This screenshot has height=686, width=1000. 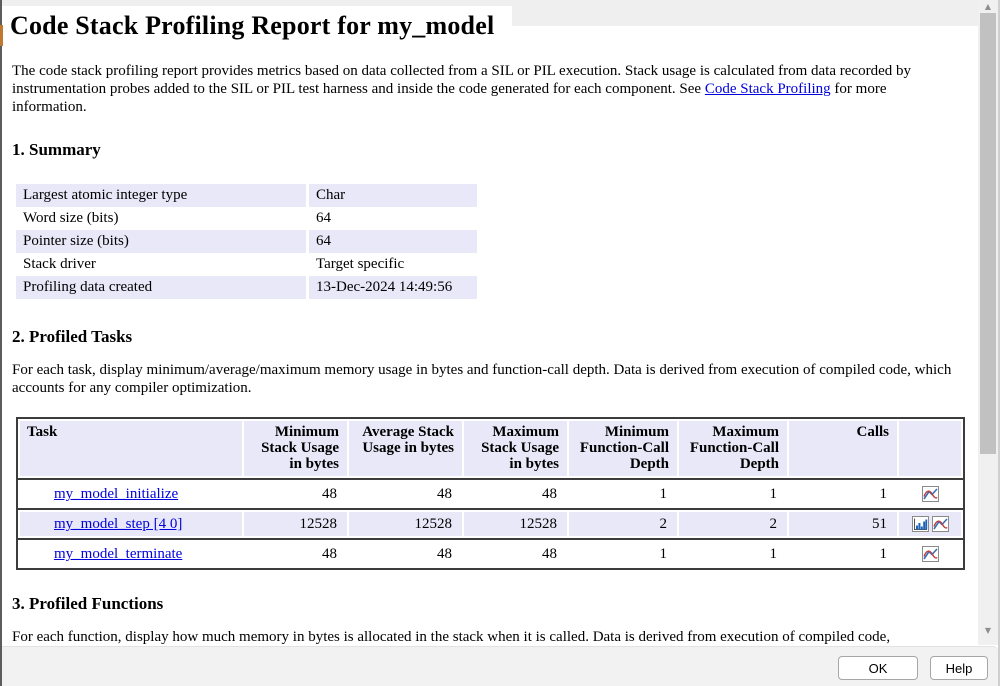 I want to click on column-header-max-stack: Maximum Stack Usage in bytes, so click(x=515, y=448).